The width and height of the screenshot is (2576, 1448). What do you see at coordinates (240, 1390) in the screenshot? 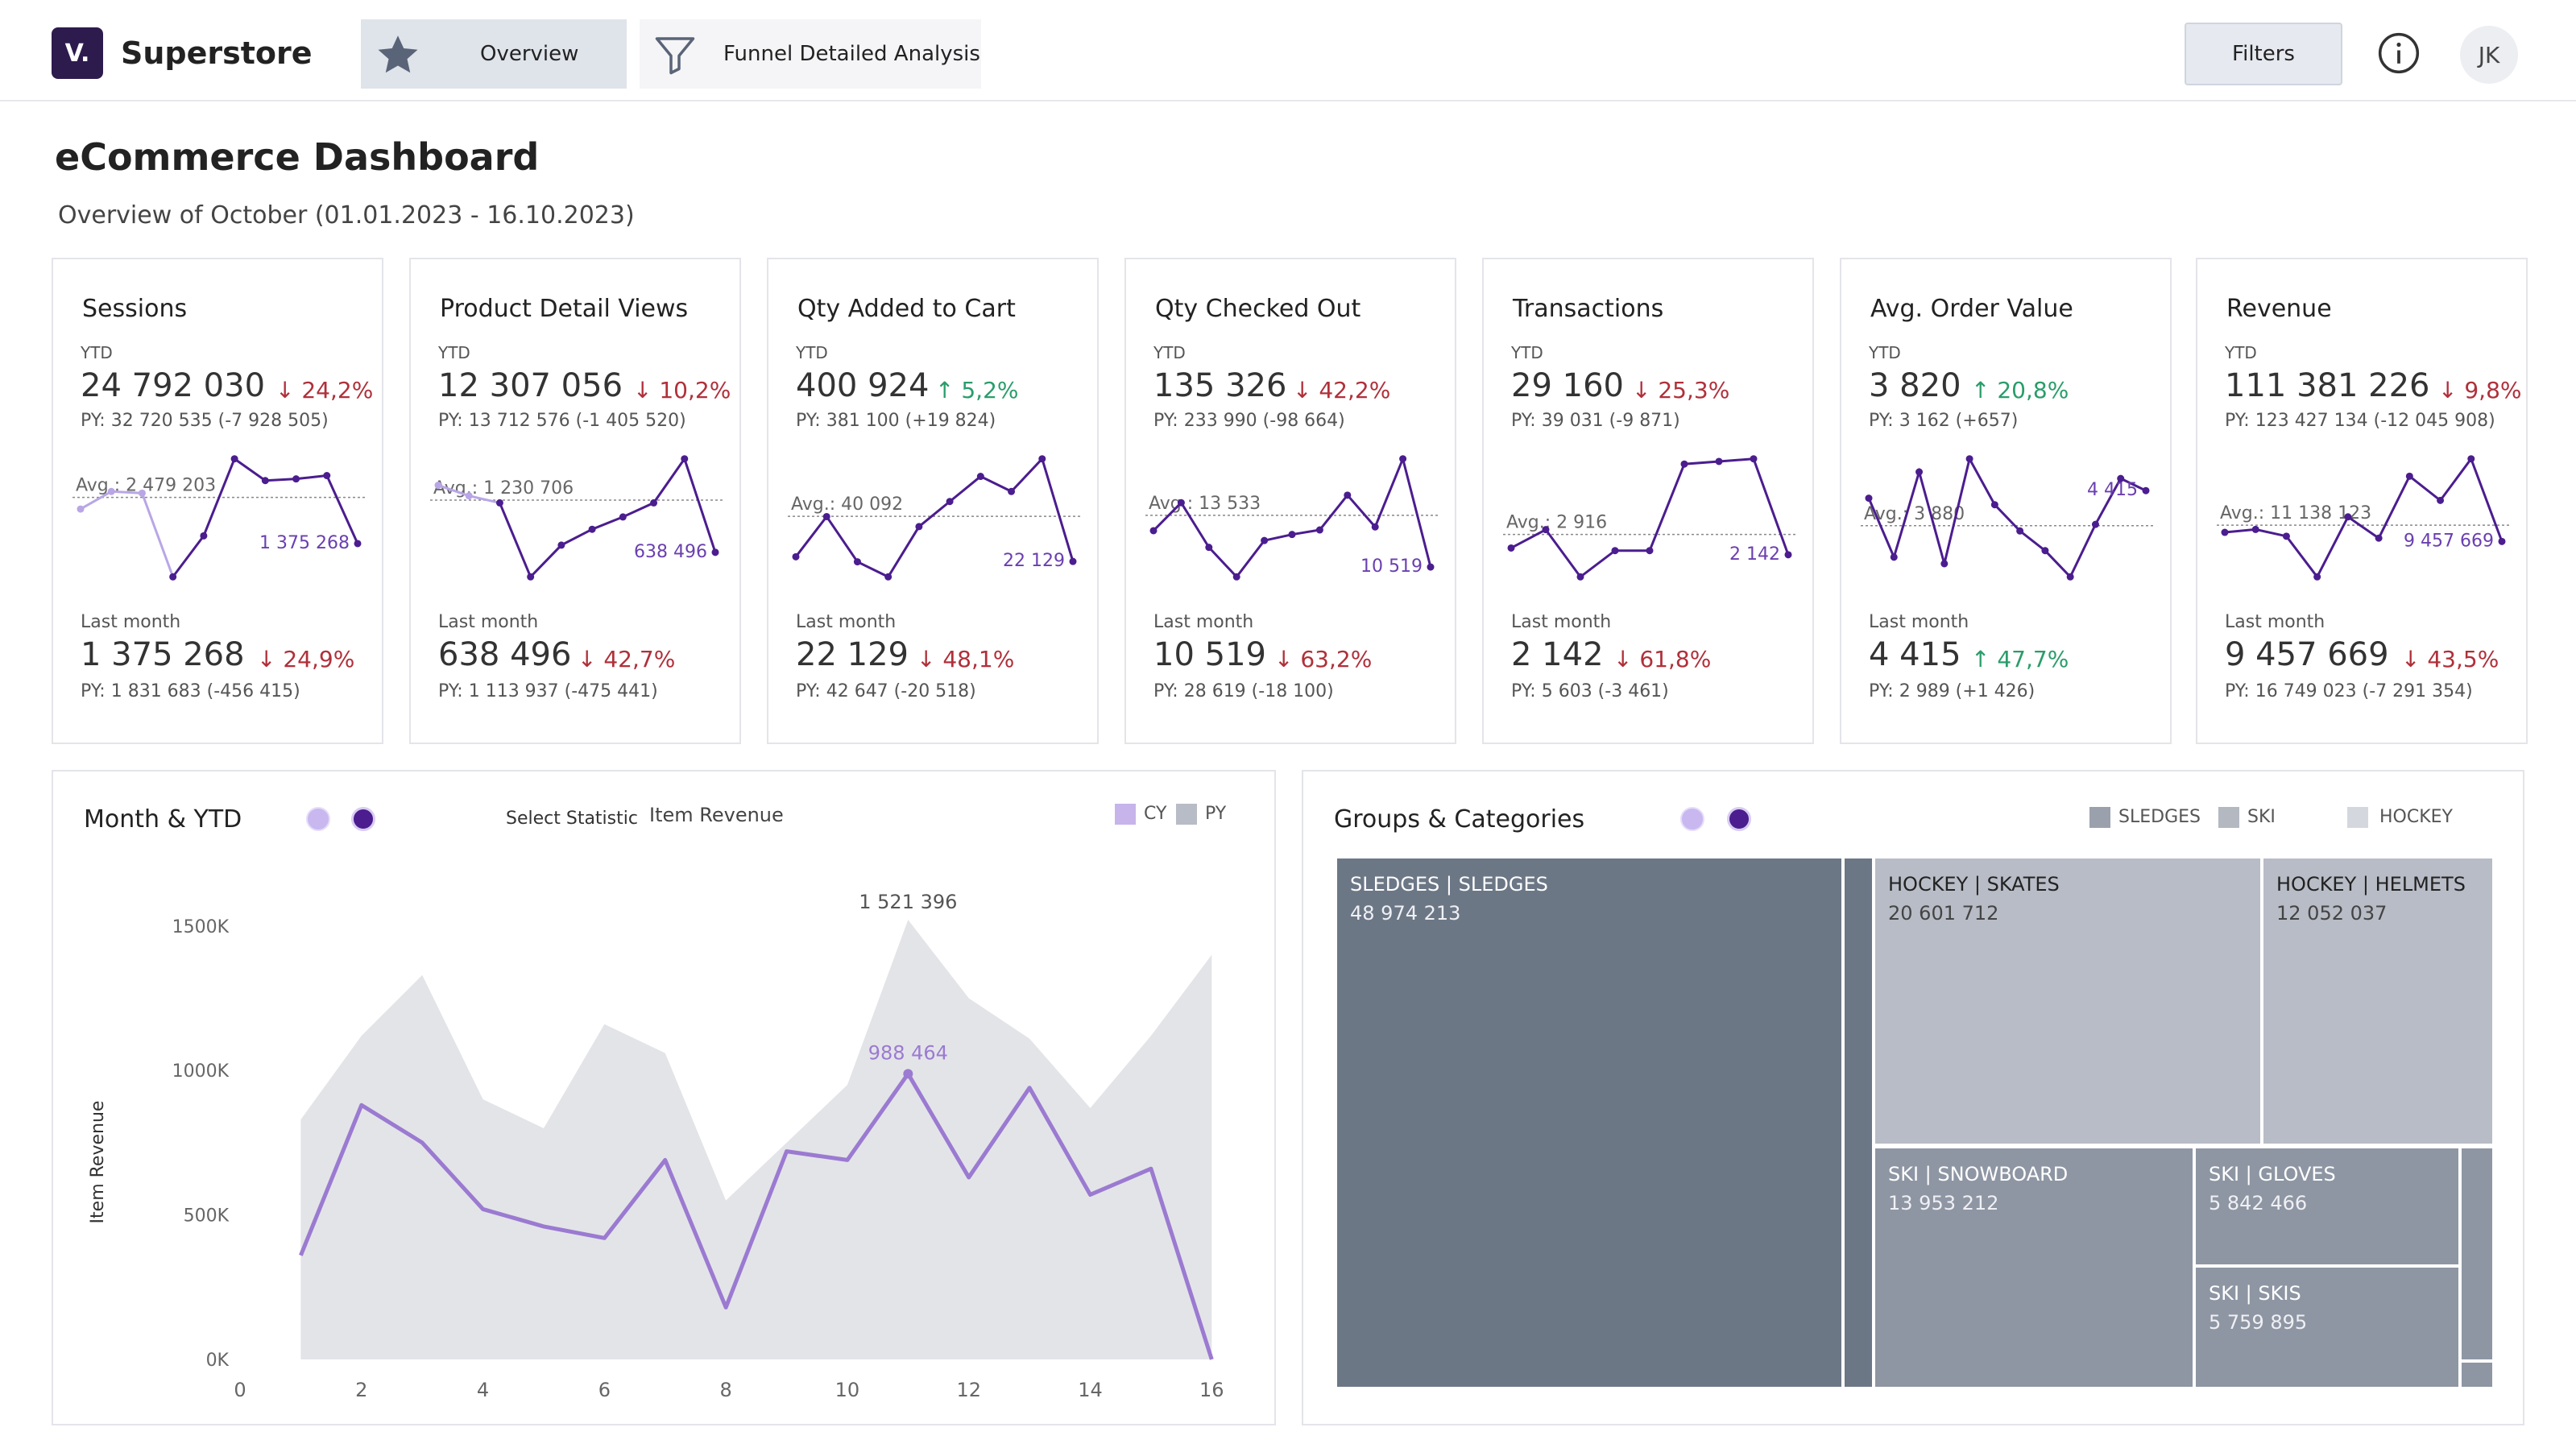
I see `x-tick-label: 0` at bounding box center [240, 1390].